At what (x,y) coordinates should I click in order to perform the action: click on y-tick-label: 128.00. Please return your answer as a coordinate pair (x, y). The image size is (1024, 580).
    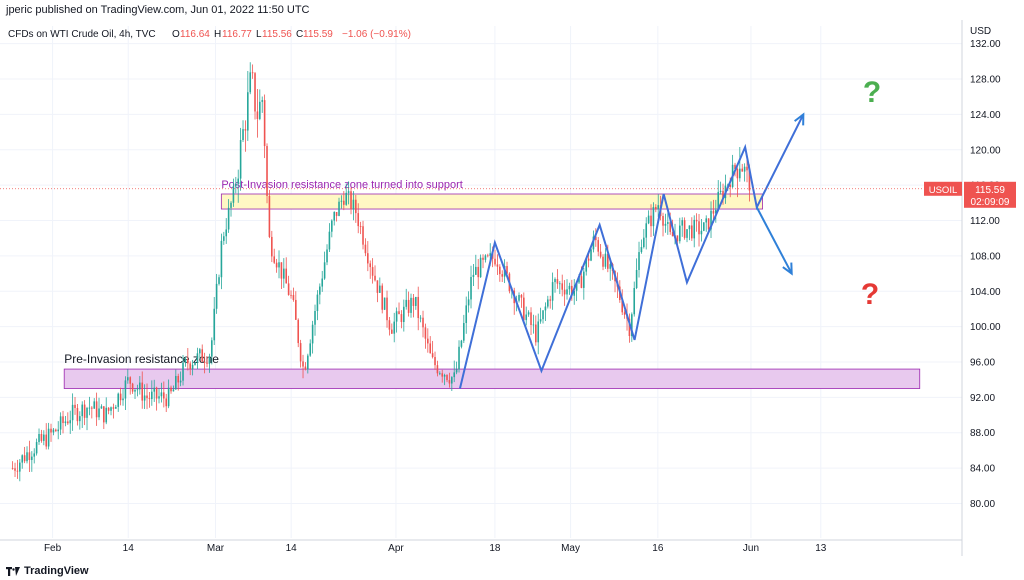
    Looking at the image, I should click on (985, 80).